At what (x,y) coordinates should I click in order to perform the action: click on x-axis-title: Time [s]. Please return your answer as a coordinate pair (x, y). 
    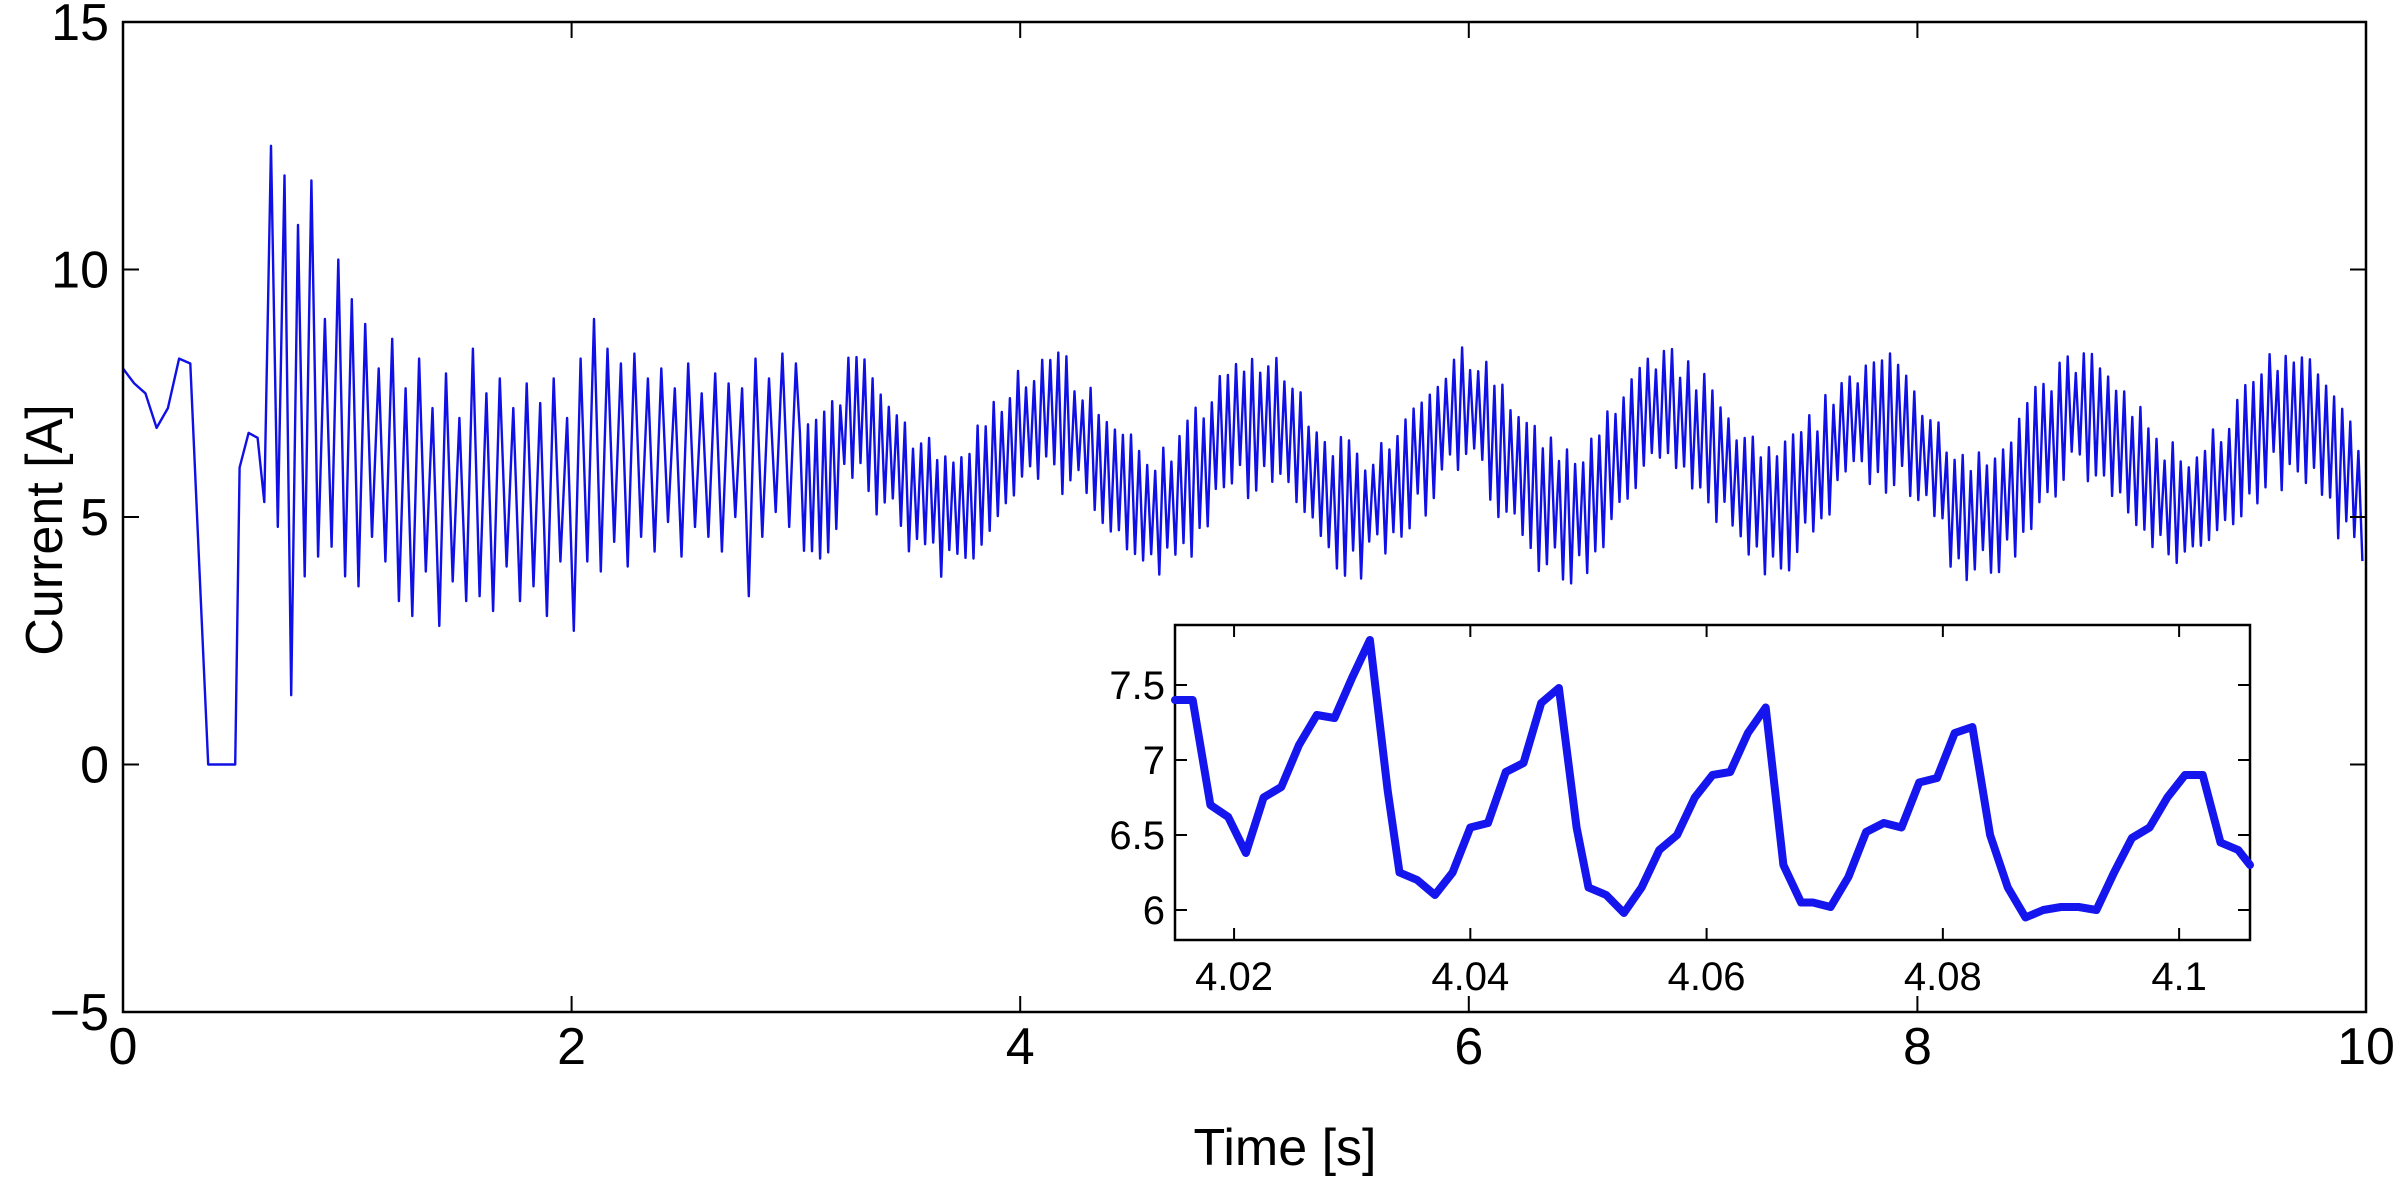
    Looking at the image, I should click on (1285, 1148).